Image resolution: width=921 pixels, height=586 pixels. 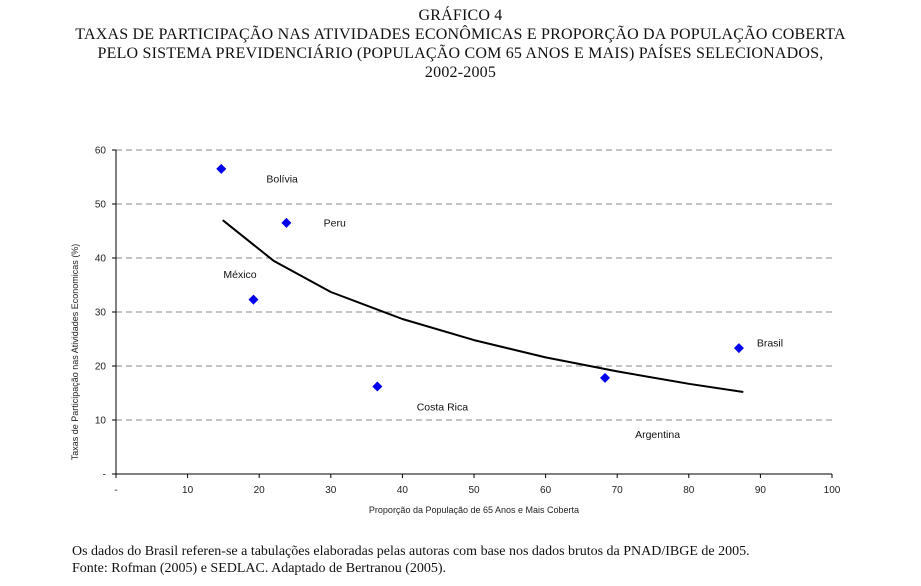 I want to click on y-tick-label: -, so click(x=104, y=475).